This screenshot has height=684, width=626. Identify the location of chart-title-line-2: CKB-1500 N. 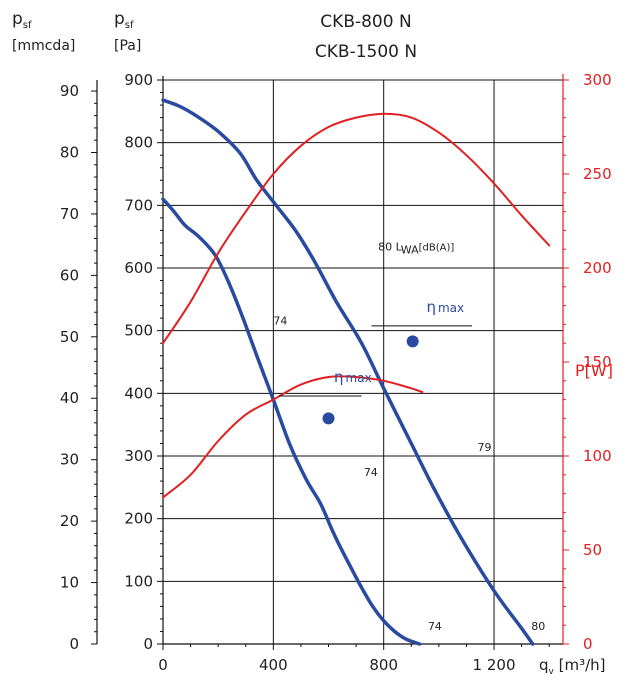
(366, 52).